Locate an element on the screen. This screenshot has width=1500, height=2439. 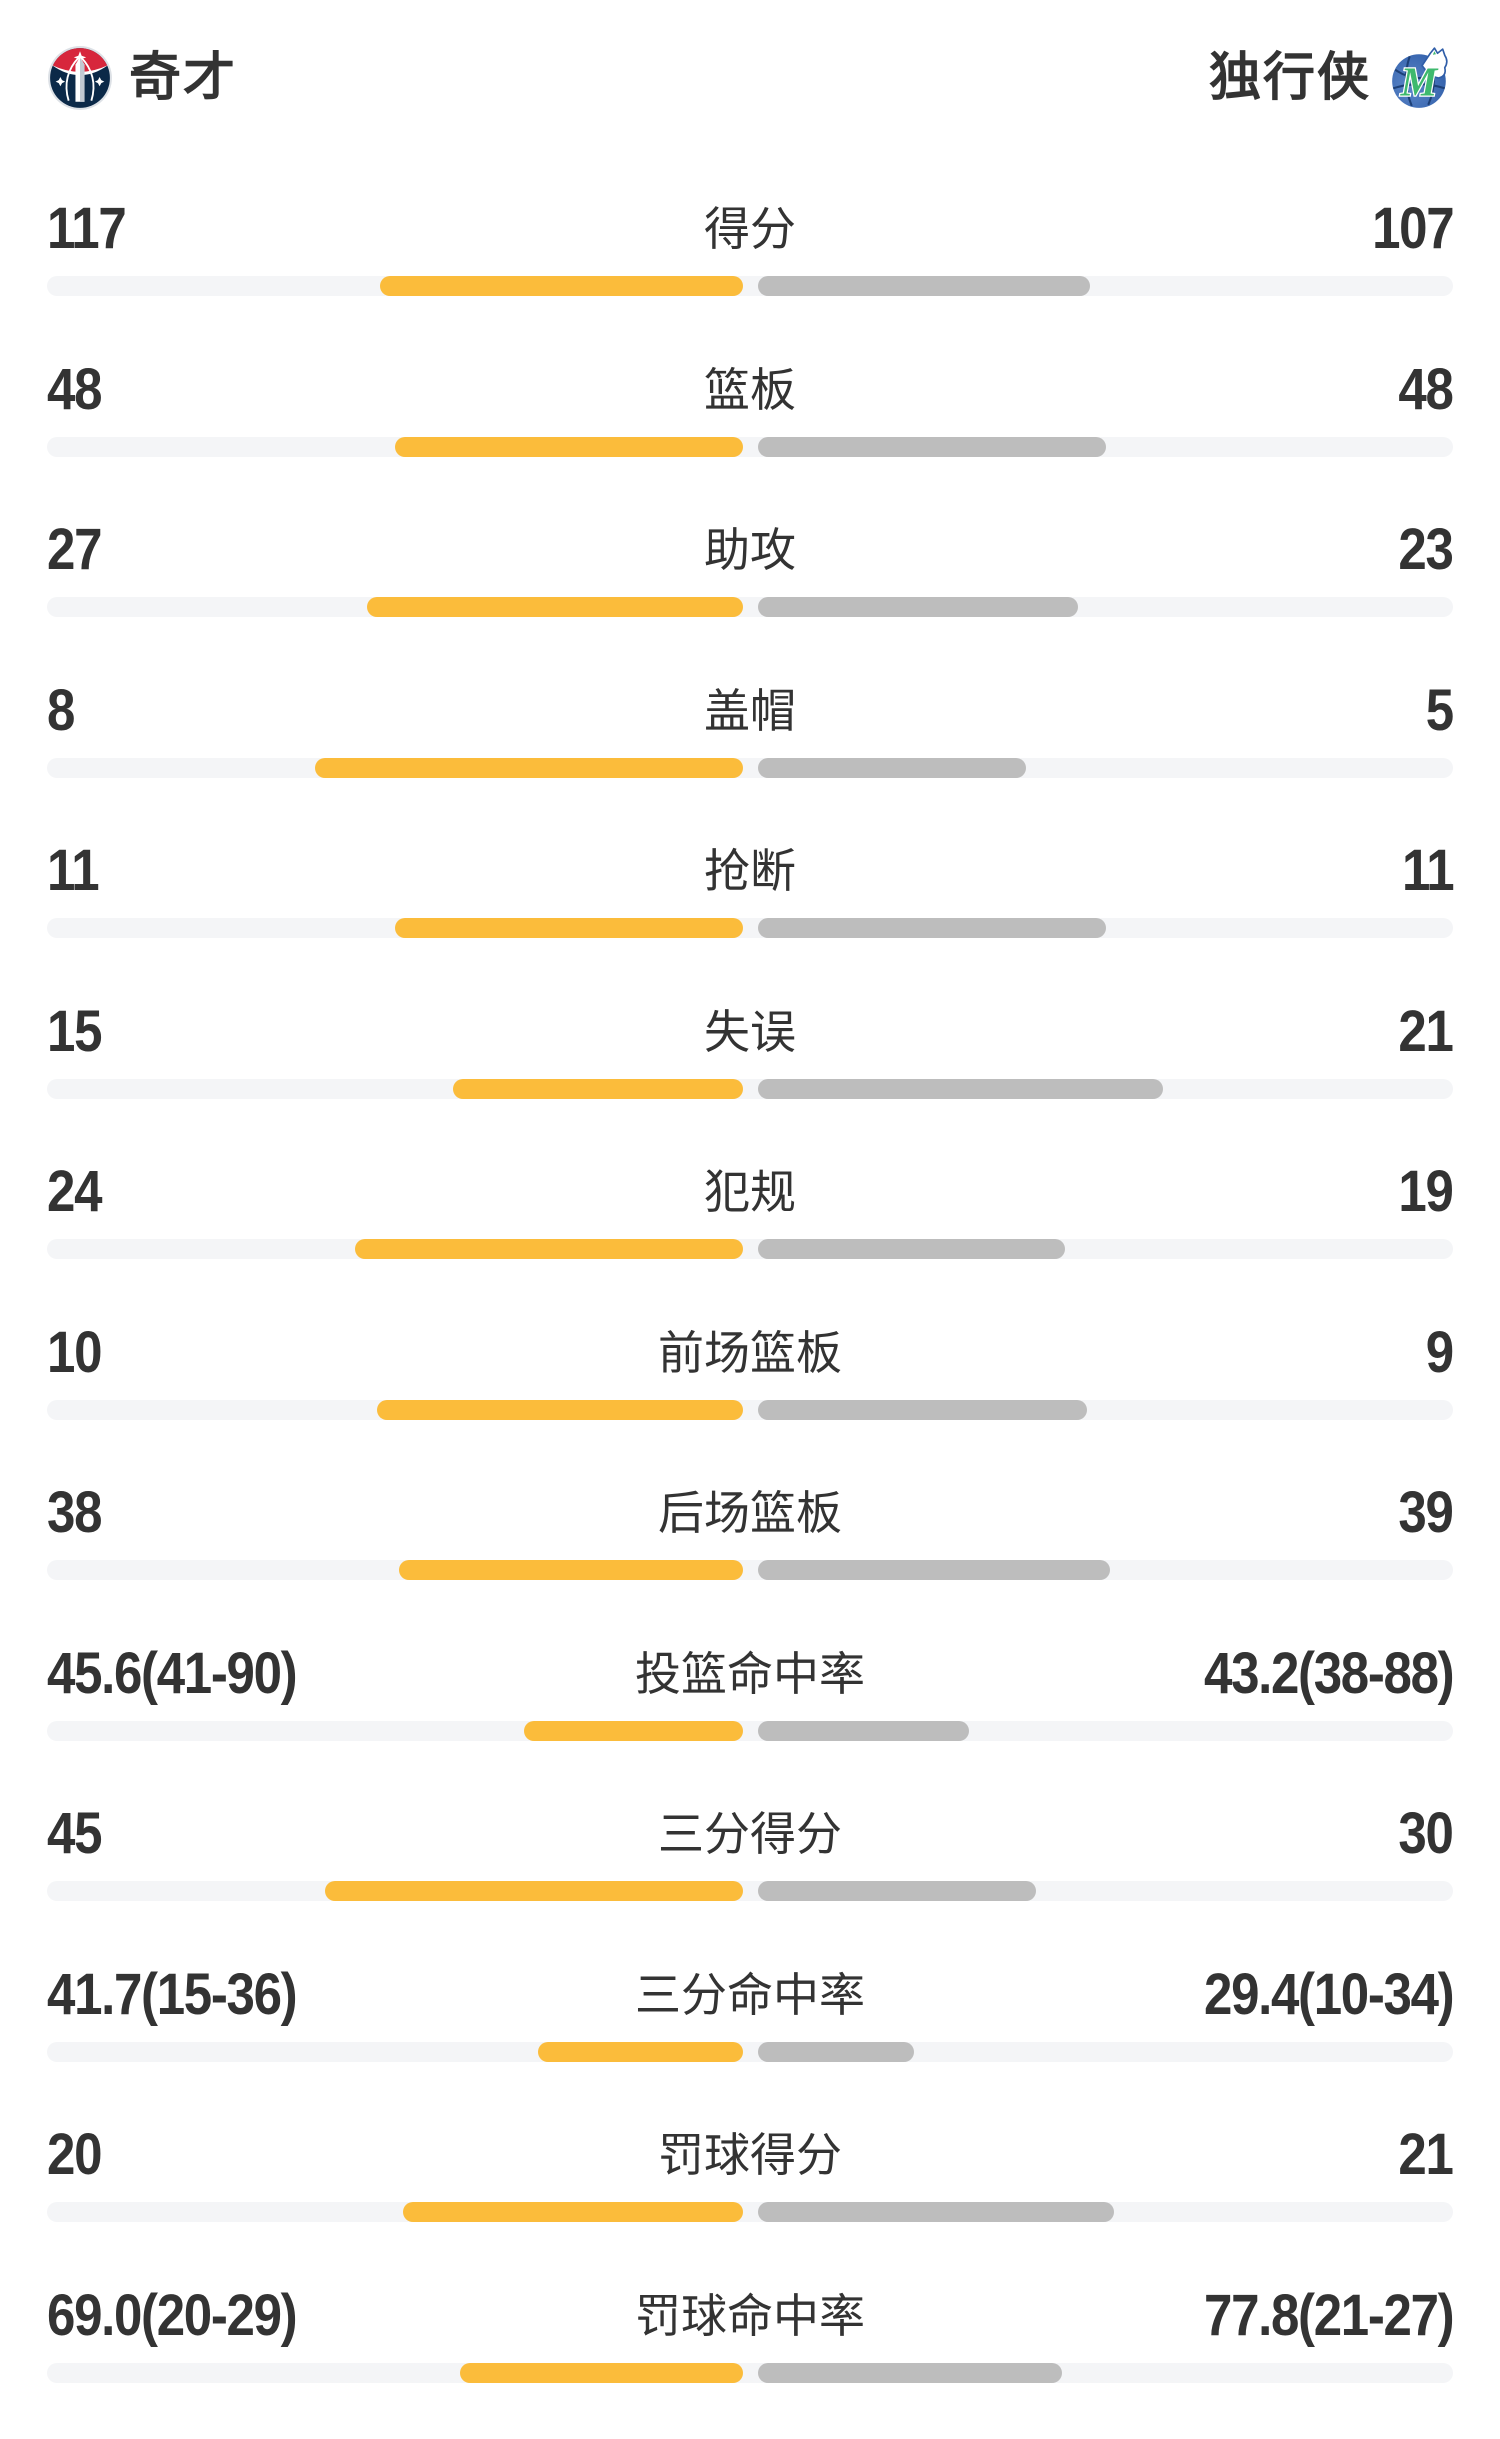
stat-label: 抢断 is located at coordinates (750, 871).